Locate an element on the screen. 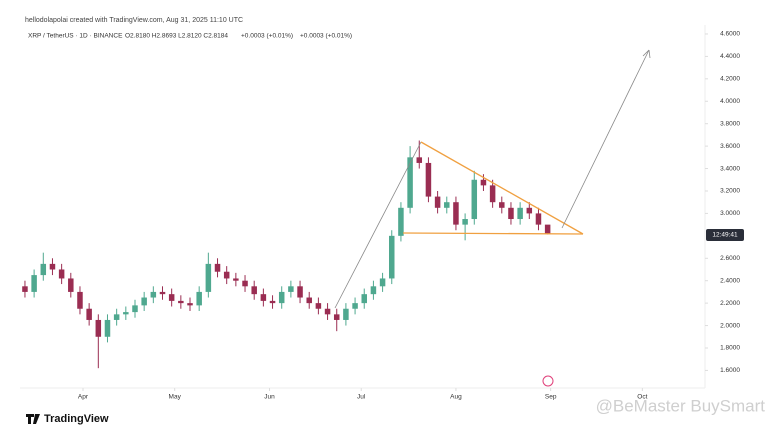 Image resolution: width=771 pixels, height=433 pixels. trend-line is located at coordinates (378, 225).